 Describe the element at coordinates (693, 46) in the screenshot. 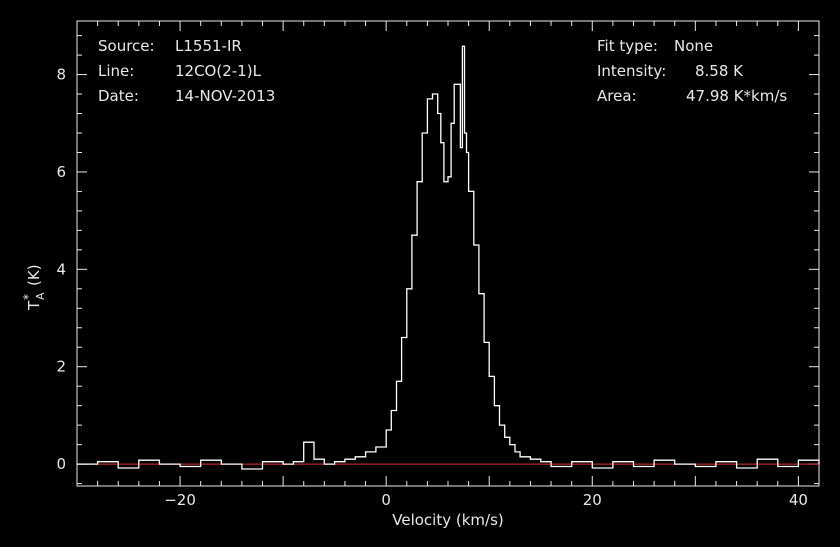

I see `fit-type-value: None` at that location.